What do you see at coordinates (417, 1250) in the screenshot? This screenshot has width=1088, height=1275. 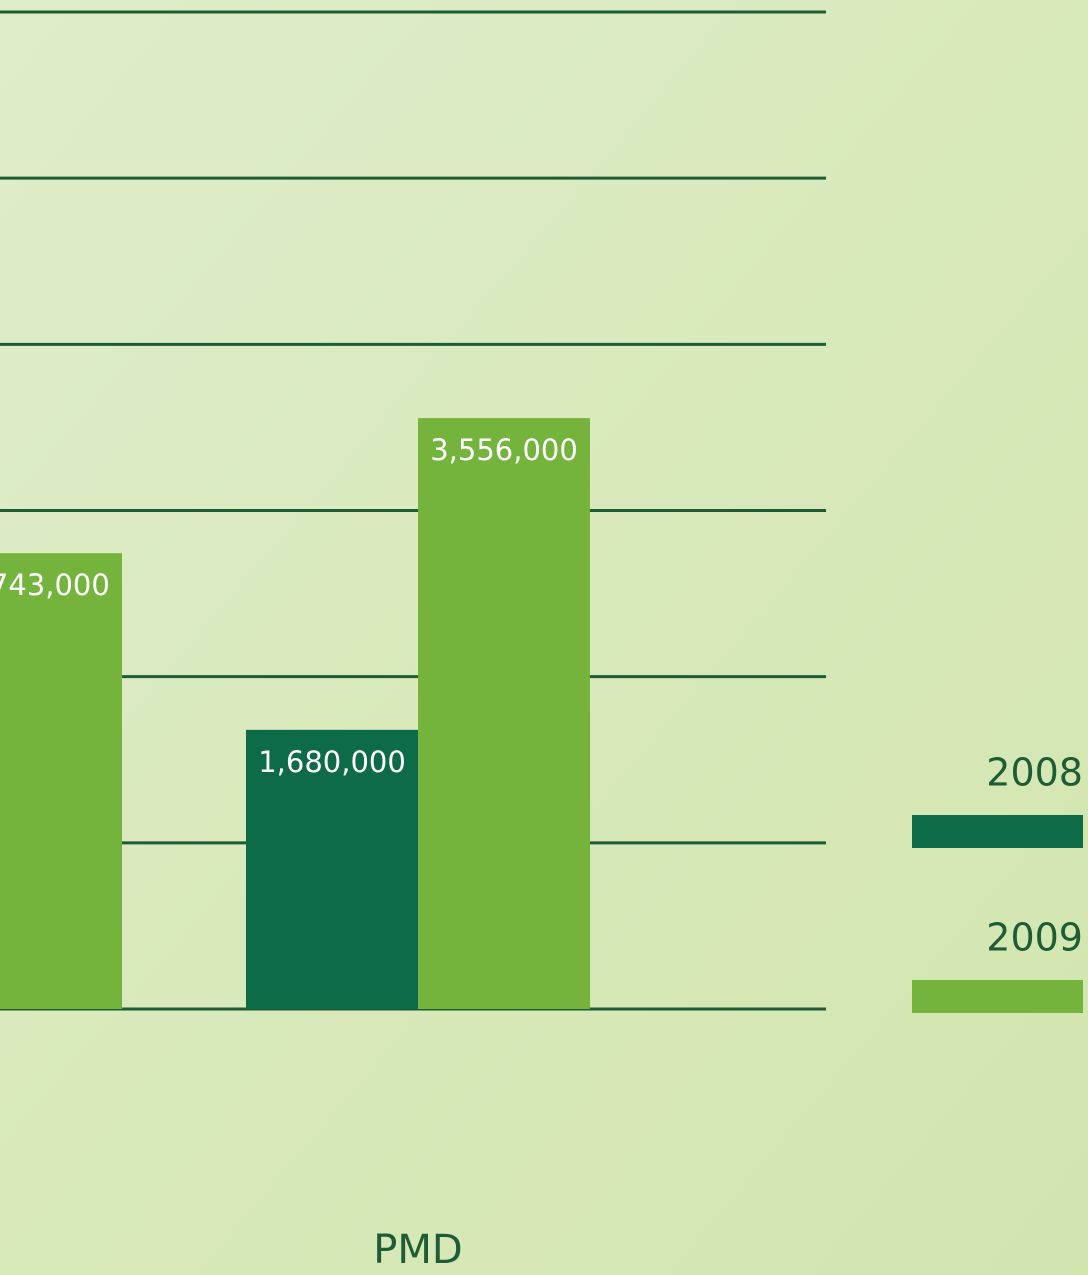 I see `x-tick-label: PMD` at bounding box center [417, 1250].